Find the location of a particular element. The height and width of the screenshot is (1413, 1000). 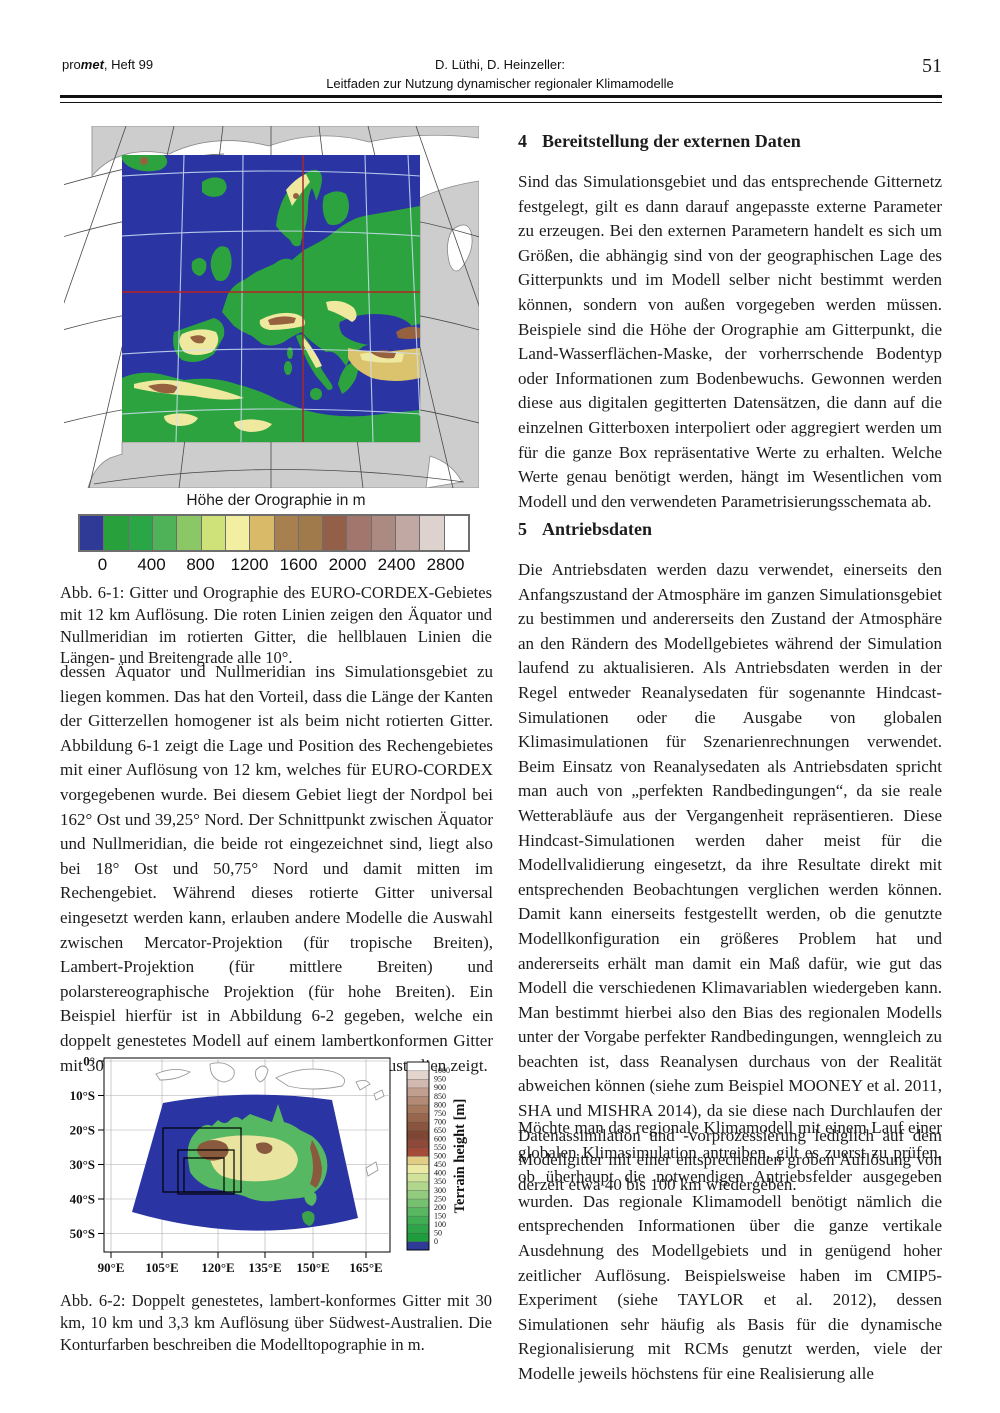

fig1-colorbar-tick: 1200 is located at coordinates (249, 564).